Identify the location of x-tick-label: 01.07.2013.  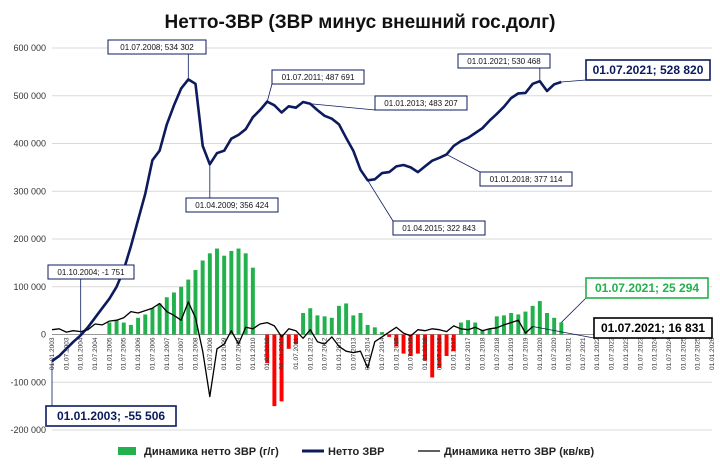
(353, 353).